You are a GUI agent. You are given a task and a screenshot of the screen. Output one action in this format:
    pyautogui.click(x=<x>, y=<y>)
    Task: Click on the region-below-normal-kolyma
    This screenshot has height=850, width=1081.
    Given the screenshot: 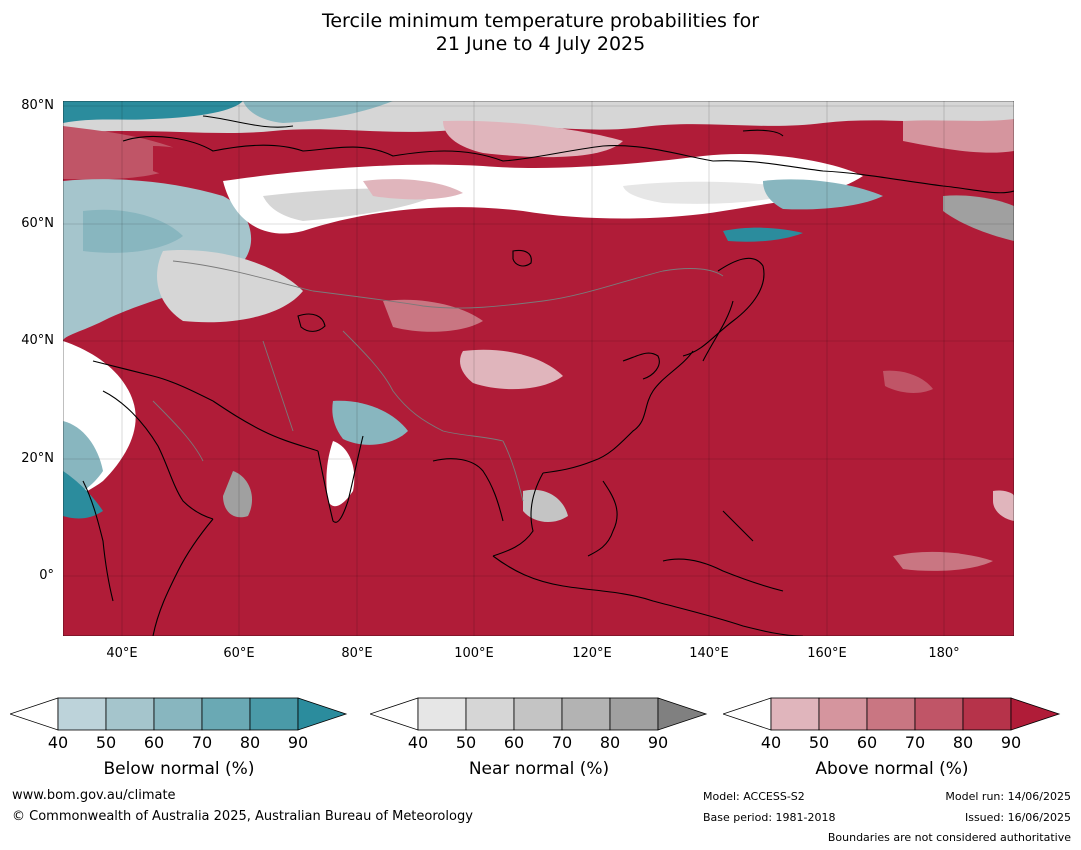 What is the action you would take?
    pyautogui.click(x=823, y=194)
    